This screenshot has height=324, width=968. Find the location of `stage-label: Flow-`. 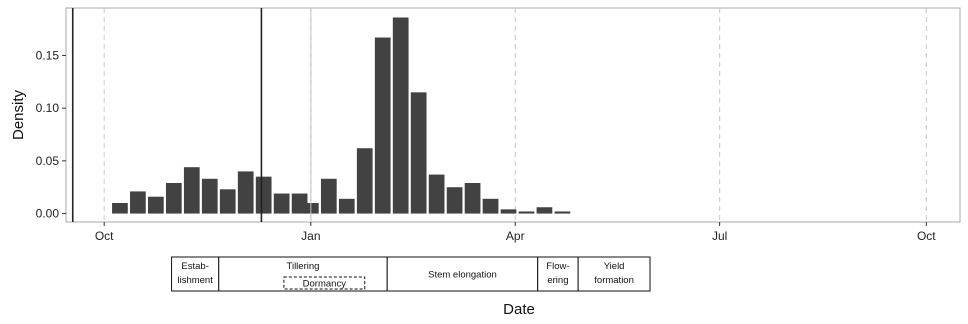

stage-label: Flow- is located at coordinates (557, 266).